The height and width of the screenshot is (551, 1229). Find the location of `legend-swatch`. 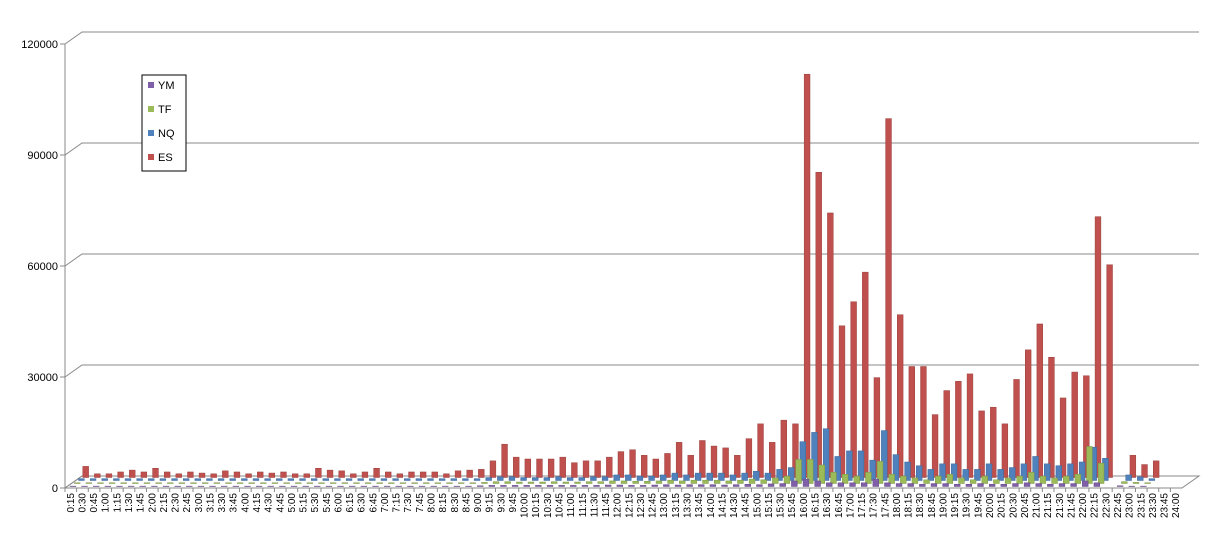

legend-swatch is located at coordinates (151, 133).